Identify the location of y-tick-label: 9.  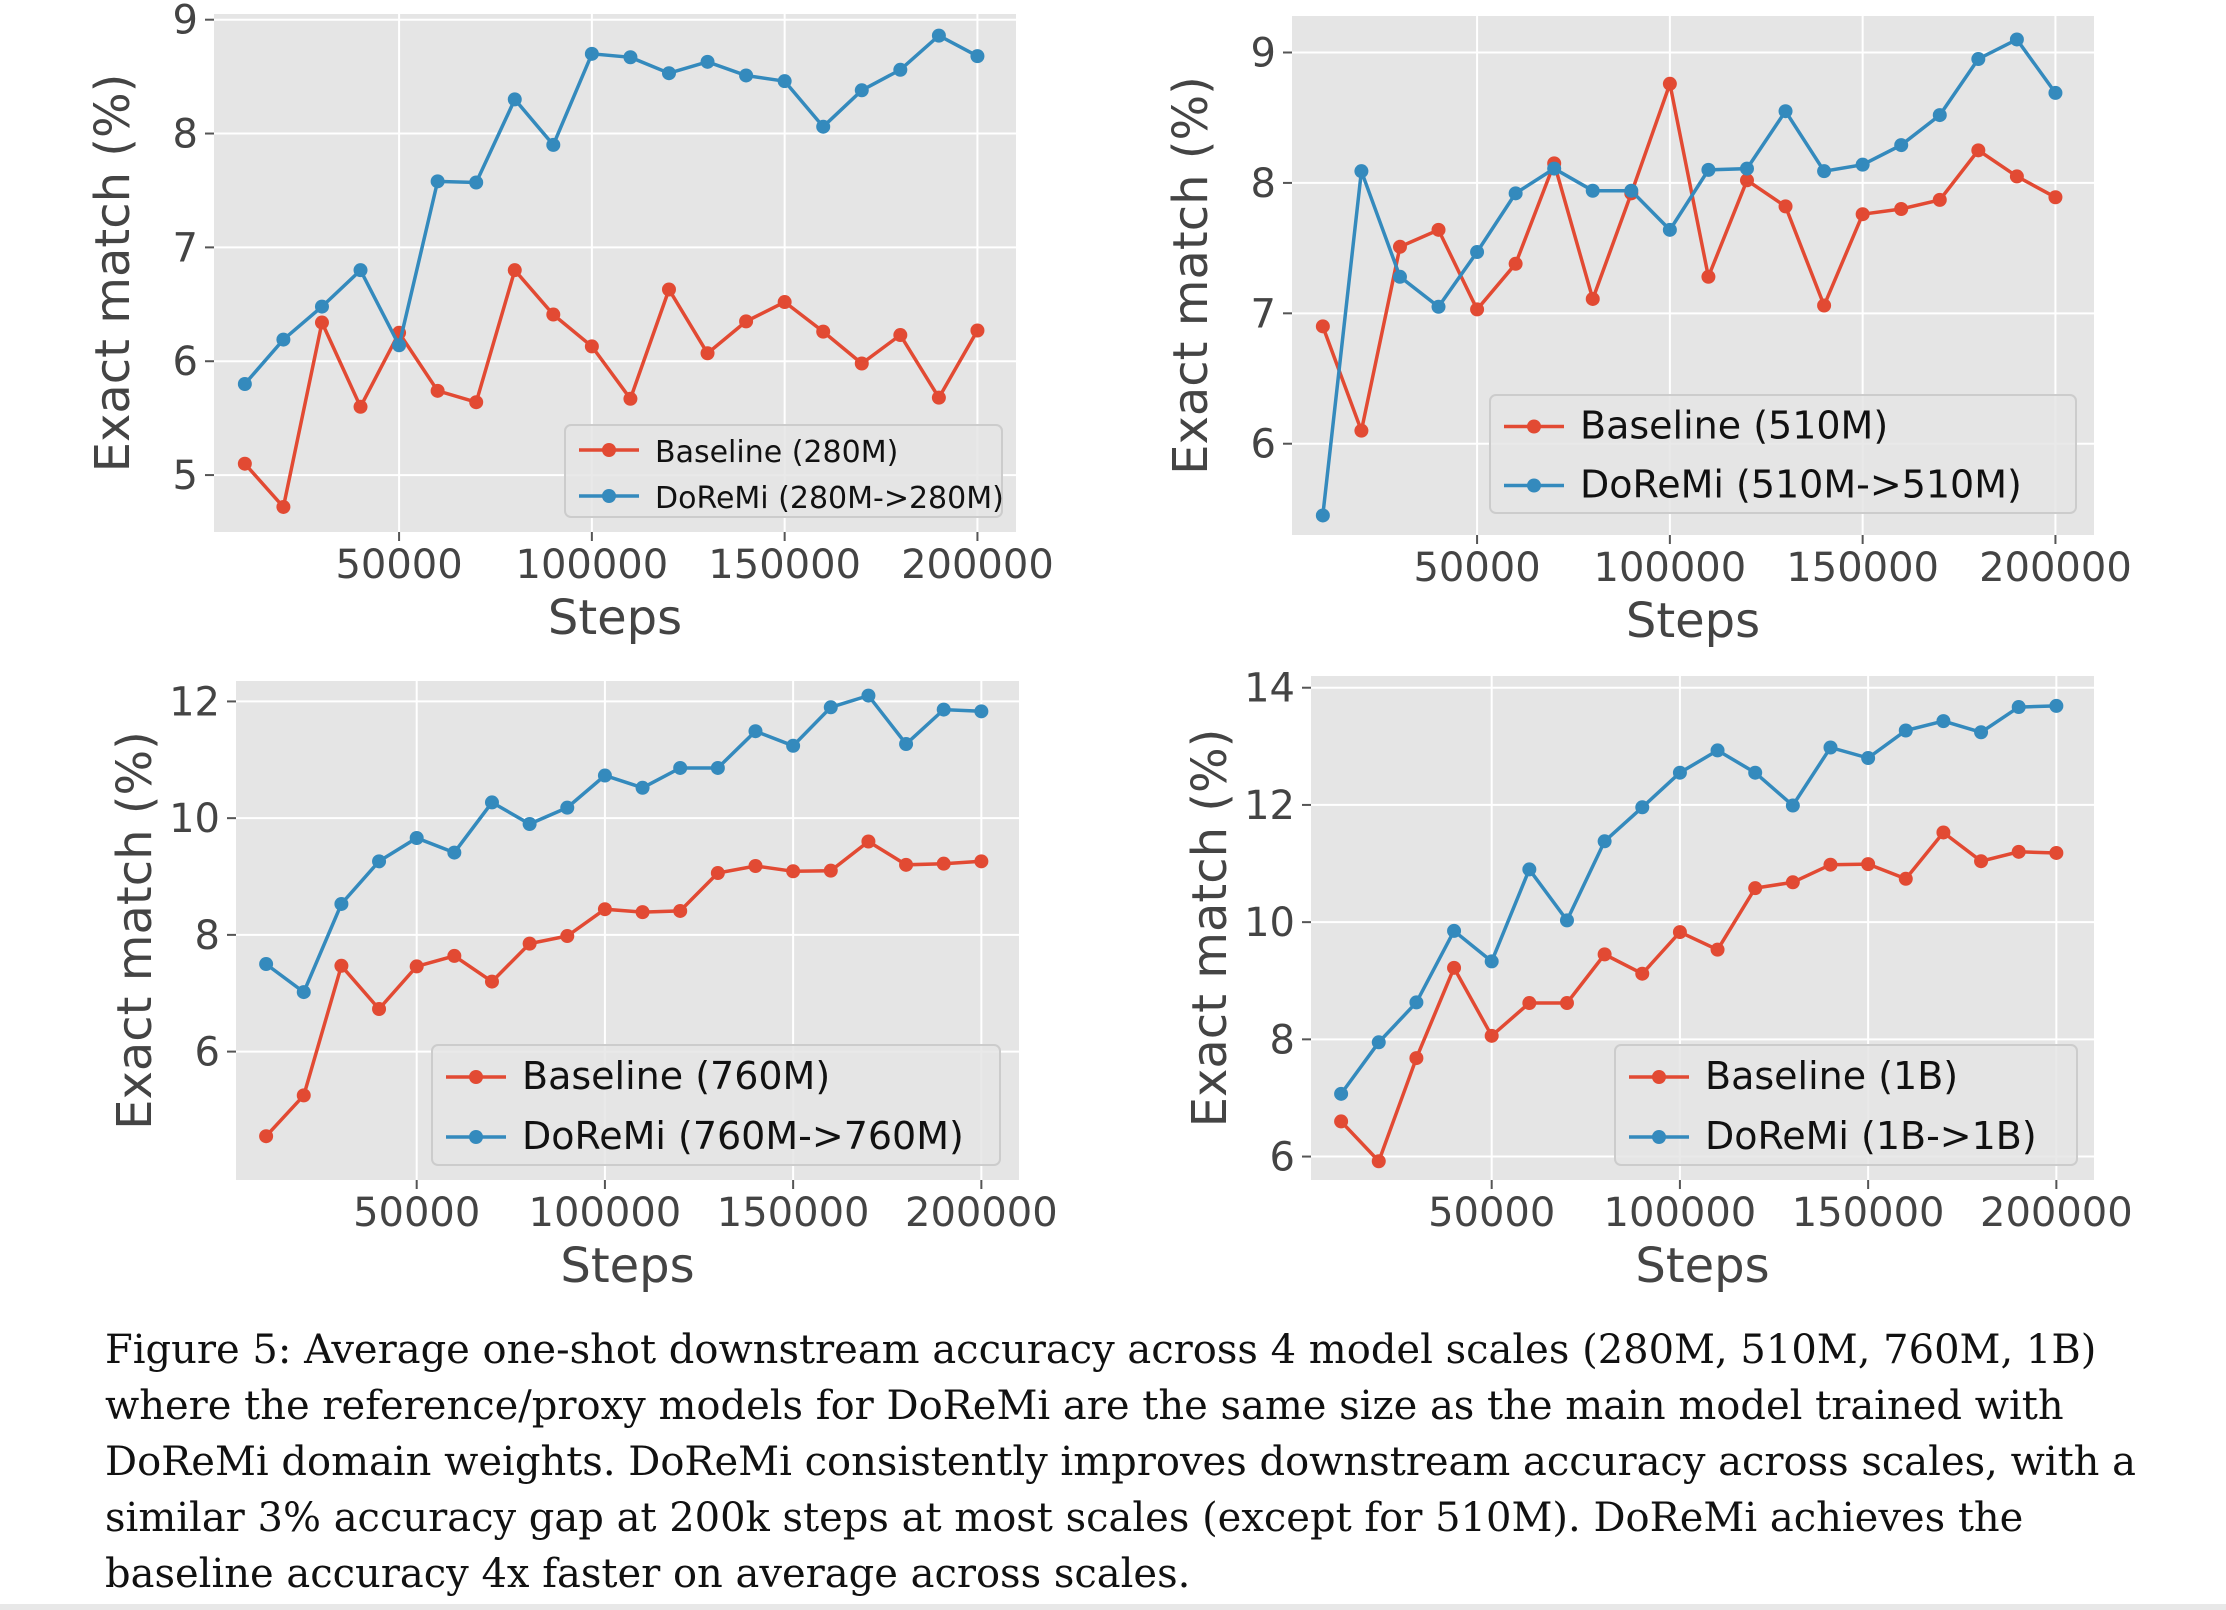
(1263, 54).